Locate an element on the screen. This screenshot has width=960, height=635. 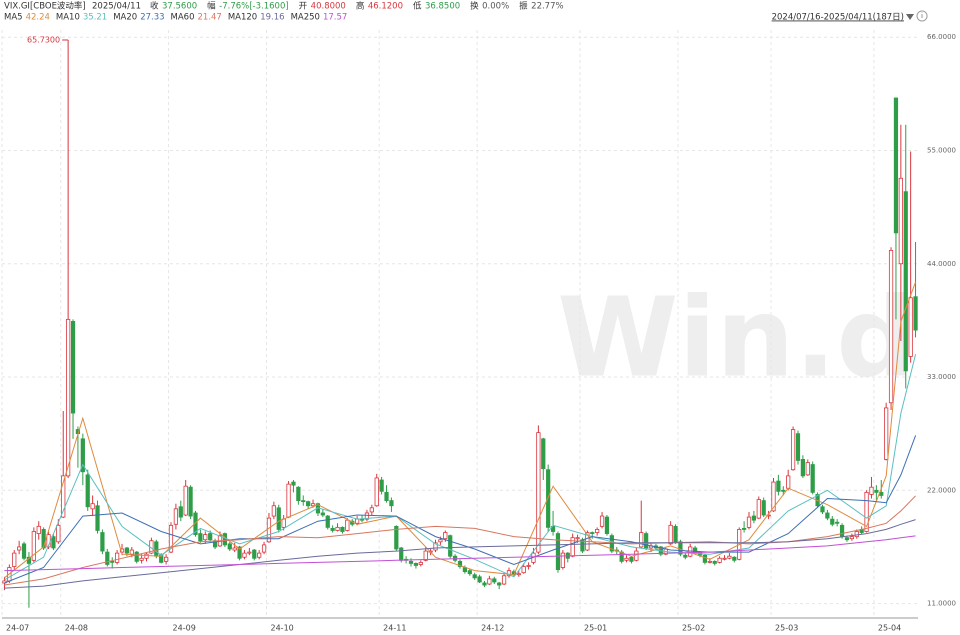
legend-name: MA120 is located at coordinates (242, 18).